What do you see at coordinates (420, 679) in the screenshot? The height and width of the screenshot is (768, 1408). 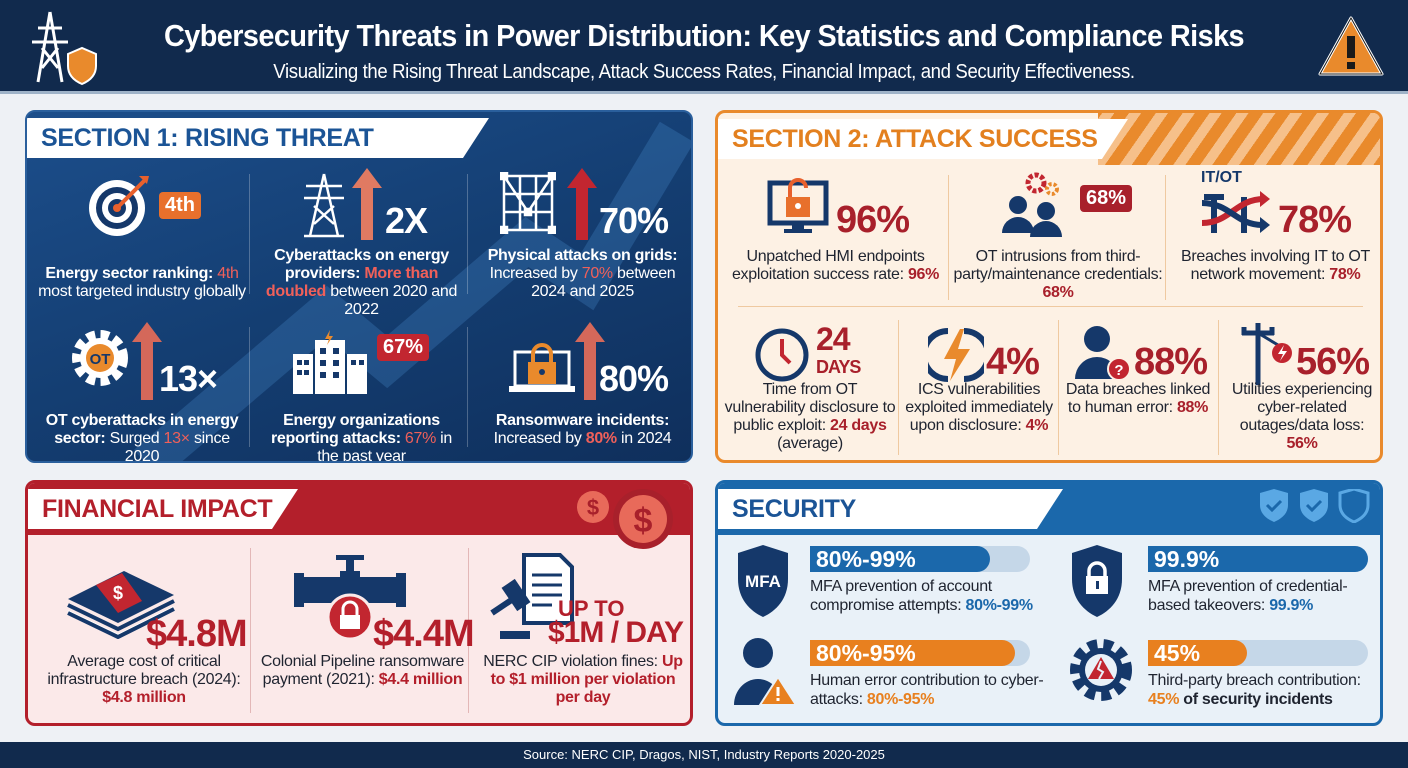 I see `text-segment: $4.4 million` at bounding box center [420, 679].